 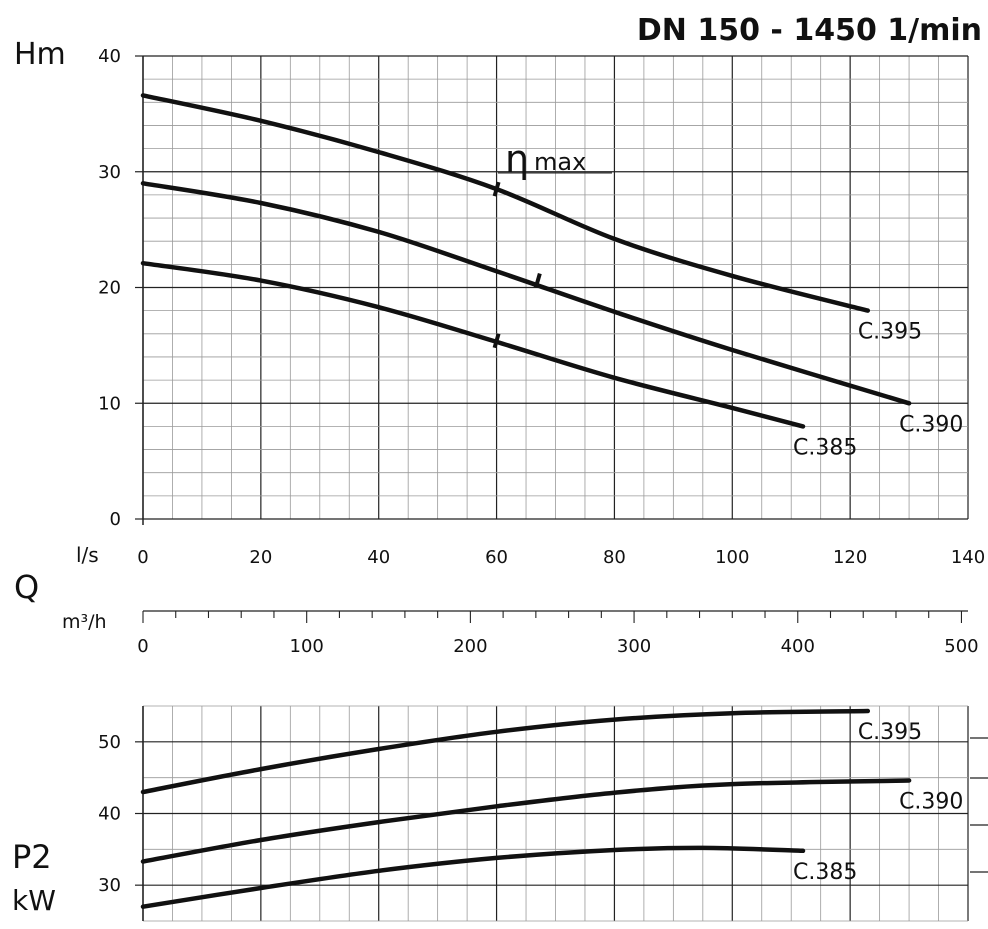 What do you see at coordinates (496, 557) in the screenshot?
I see `flow-ls-tick-label: 60` at bounding box center [496, 557].